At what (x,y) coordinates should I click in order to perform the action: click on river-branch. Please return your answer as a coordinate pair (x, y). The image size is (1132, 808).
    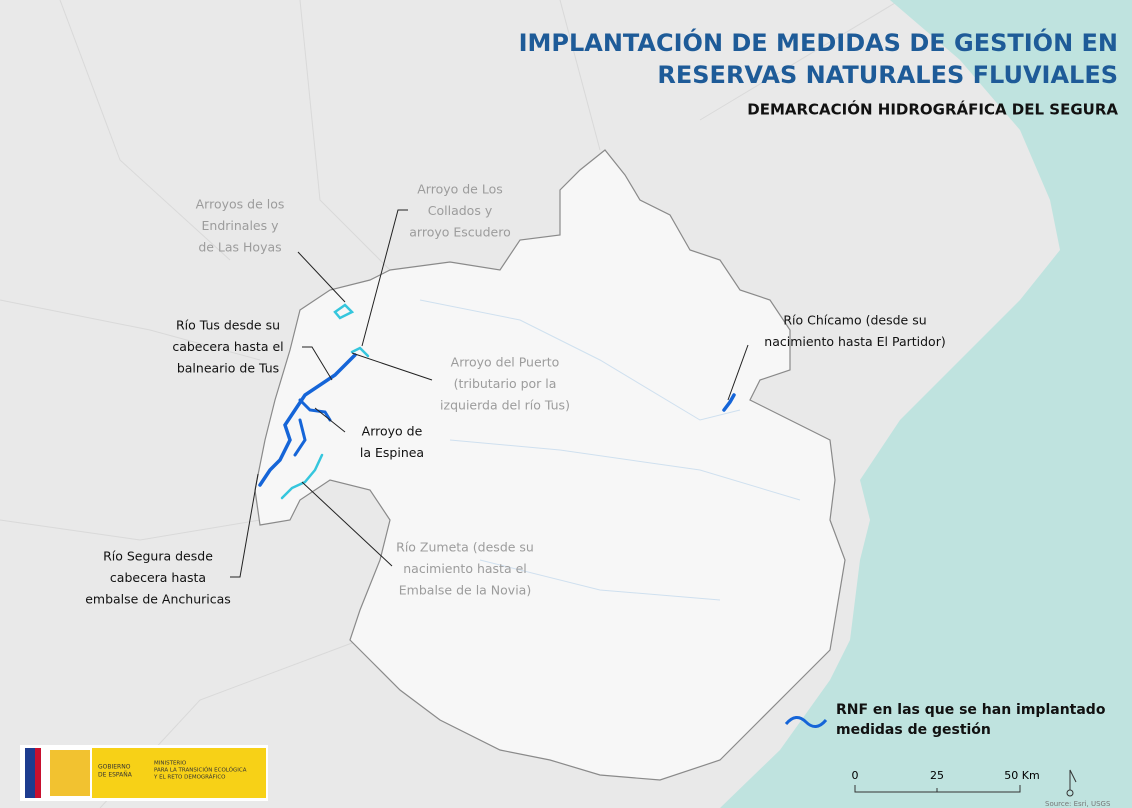
    Looking at the image, I should click on (300, 437).